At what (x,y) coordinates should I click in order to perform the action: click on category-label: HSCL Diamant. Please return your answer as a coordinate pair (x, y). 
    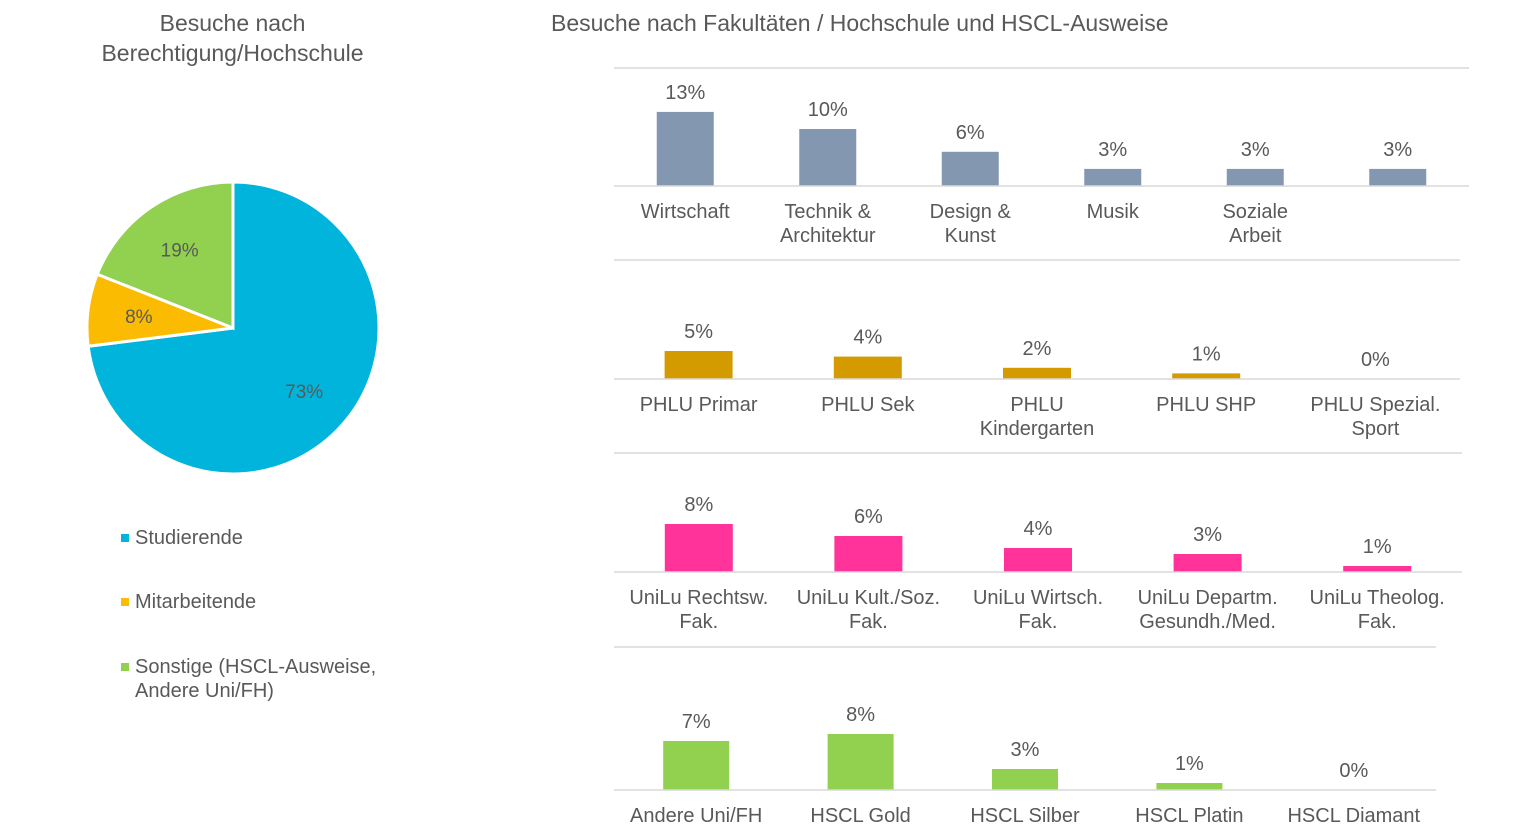
    Looking at the image, I should click on (1353, 816).